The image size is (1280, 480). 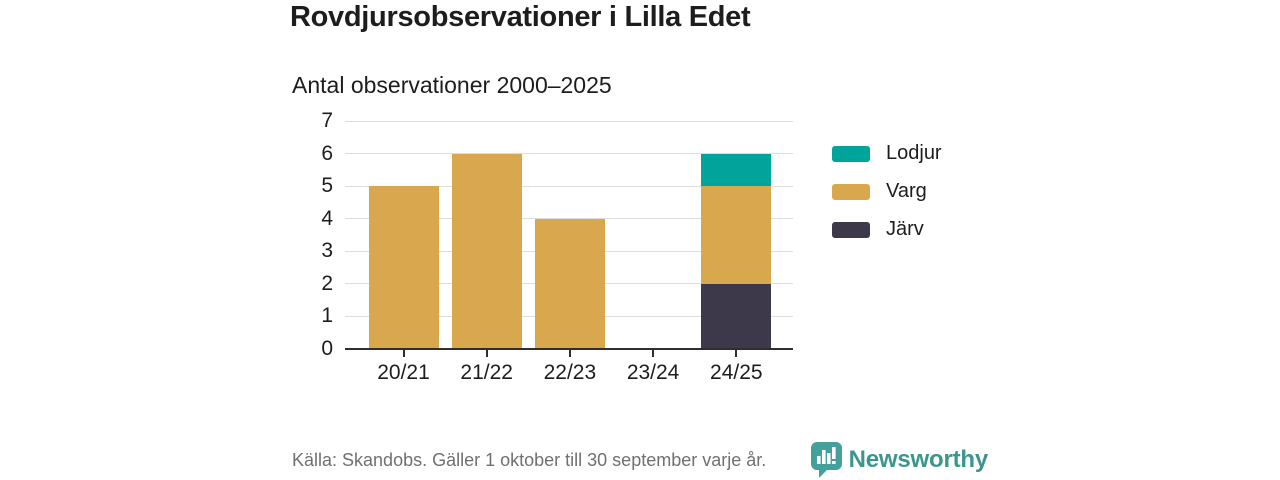 I want to click on legend-item-järv: Järv, so click(x=887, y=229).